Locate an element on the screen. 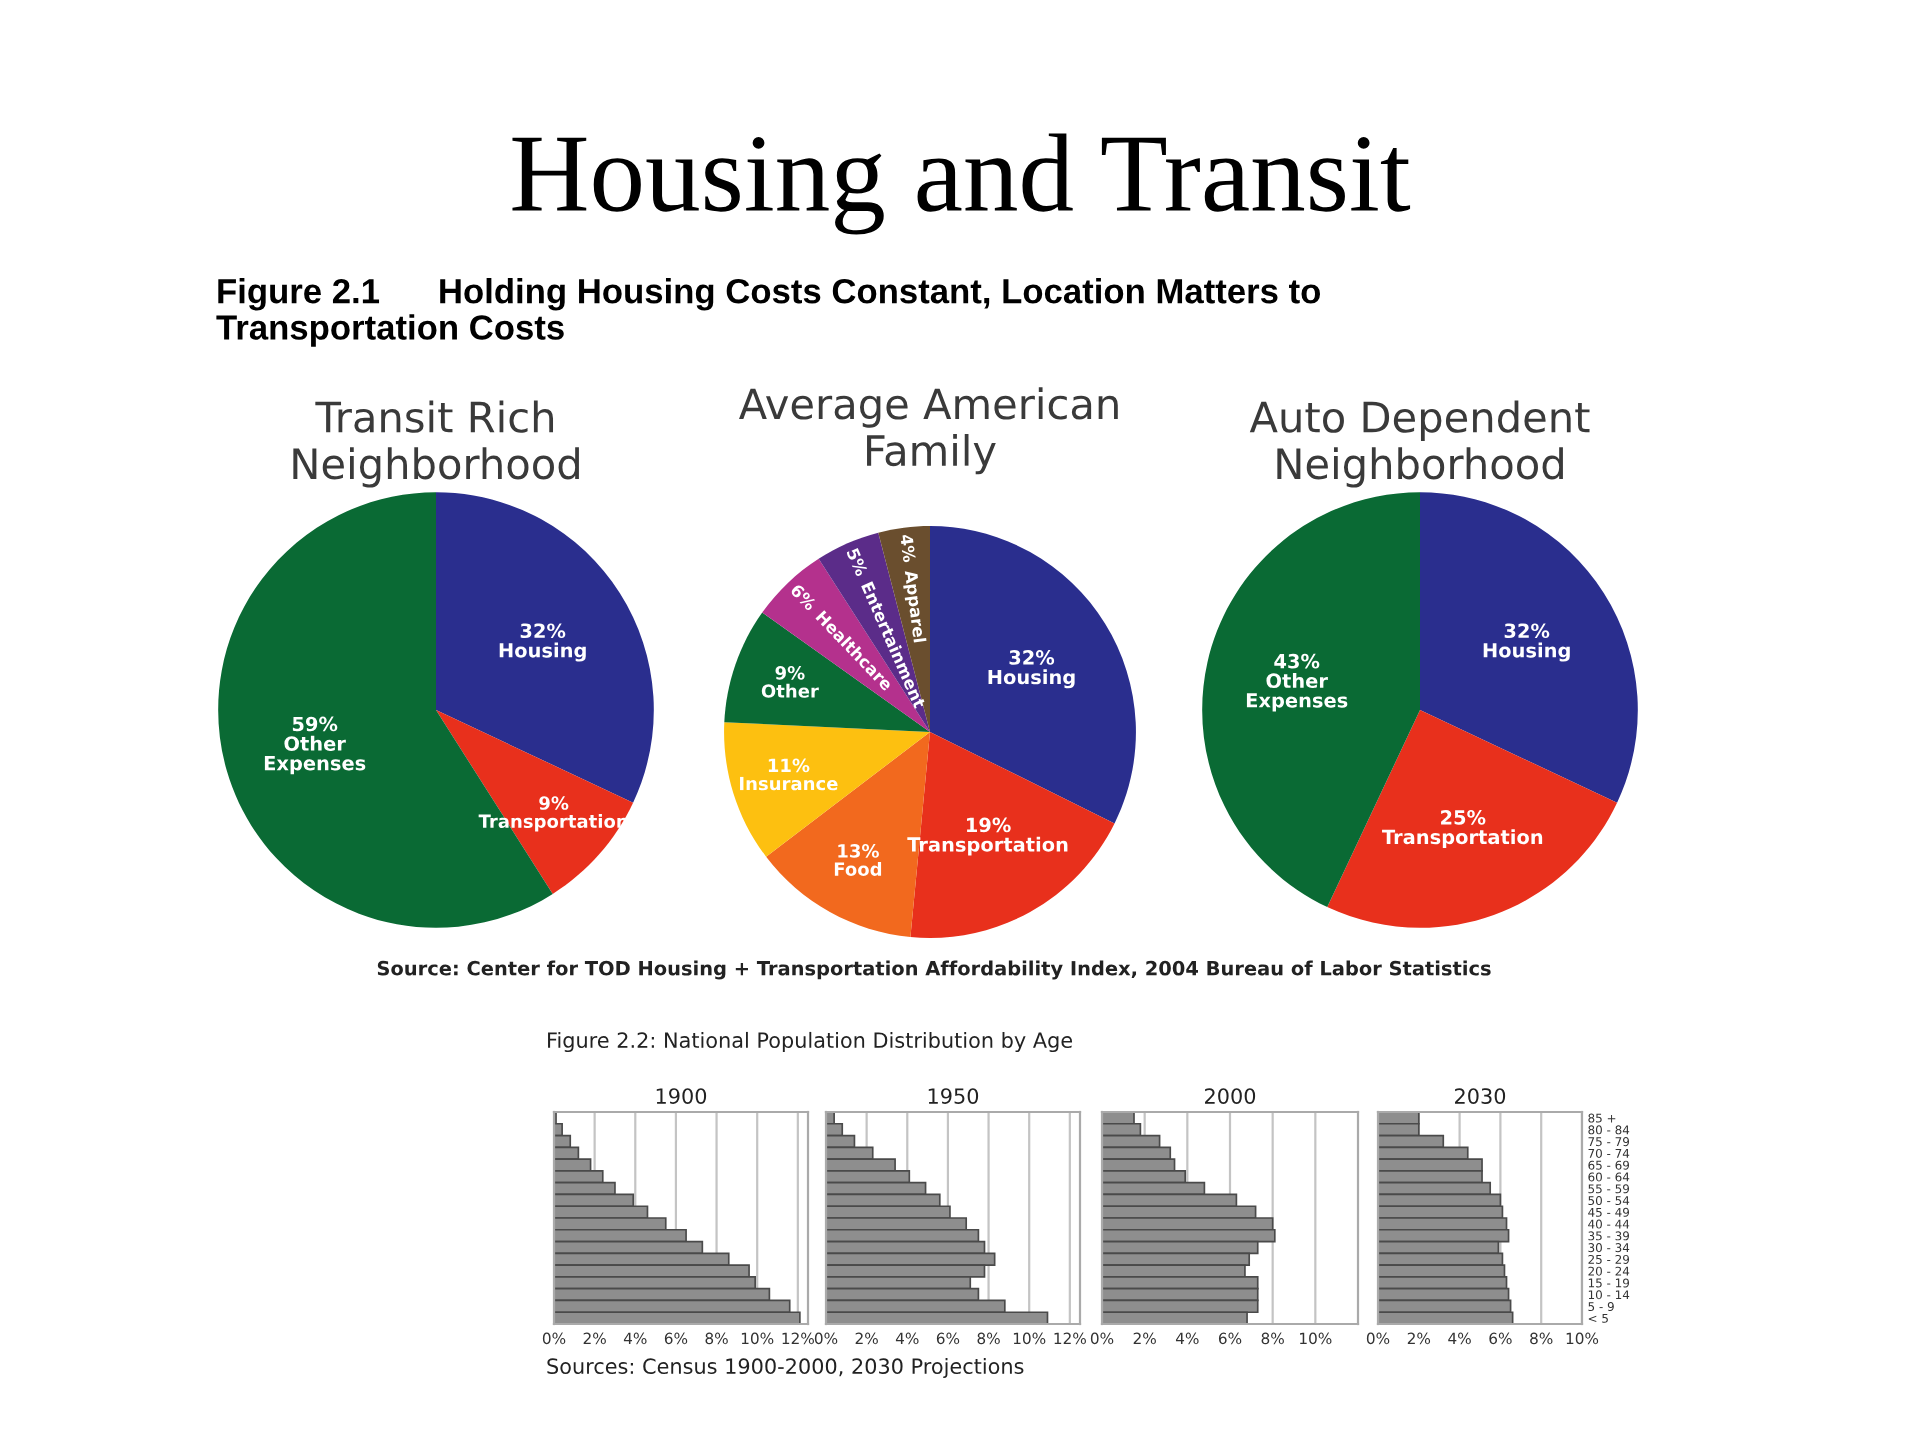 Image resolution: width=1920 pixels, height=1440 pixels. source-note: Source: Center for TOD Housing + Transportation Affordability Index, 2004 Bureau of Labor Statistics is located at coordinates (934, 970).